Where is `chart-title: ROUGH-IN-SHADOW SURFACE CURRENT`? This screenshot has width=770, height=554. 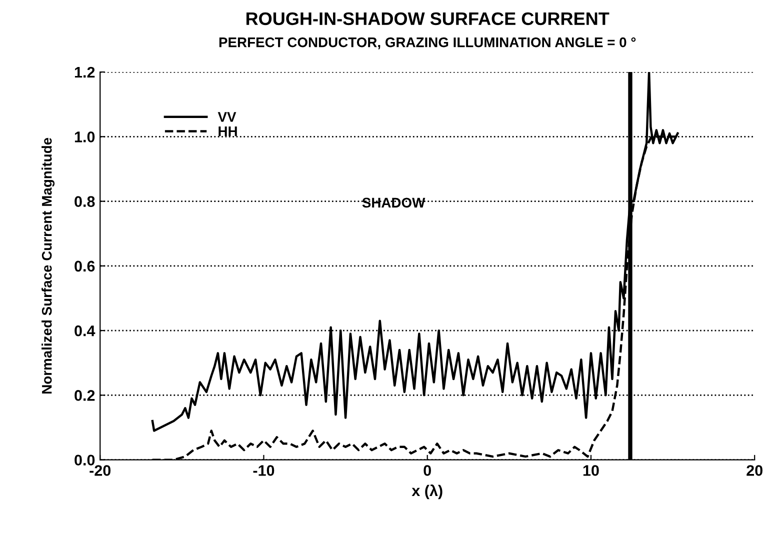
chart-title: ROUGH-IN-SHADOW SURFACE CURRENT is located at coordinates (428, 19).